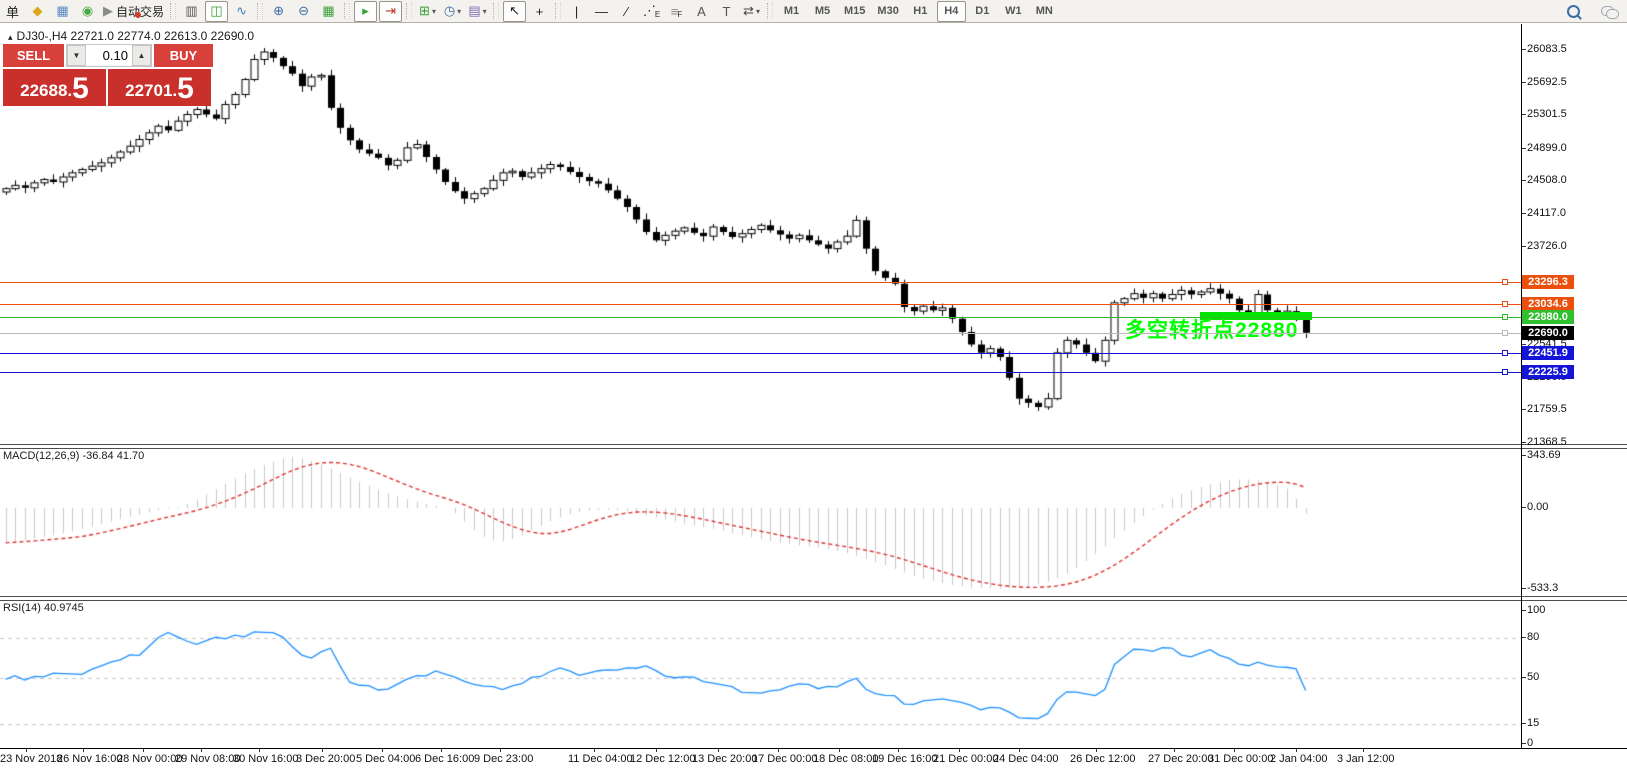 The height and width of the screenshot is (772, 1627). I want to click on collapse-triangle-icon: ▴, so click(10, 37).